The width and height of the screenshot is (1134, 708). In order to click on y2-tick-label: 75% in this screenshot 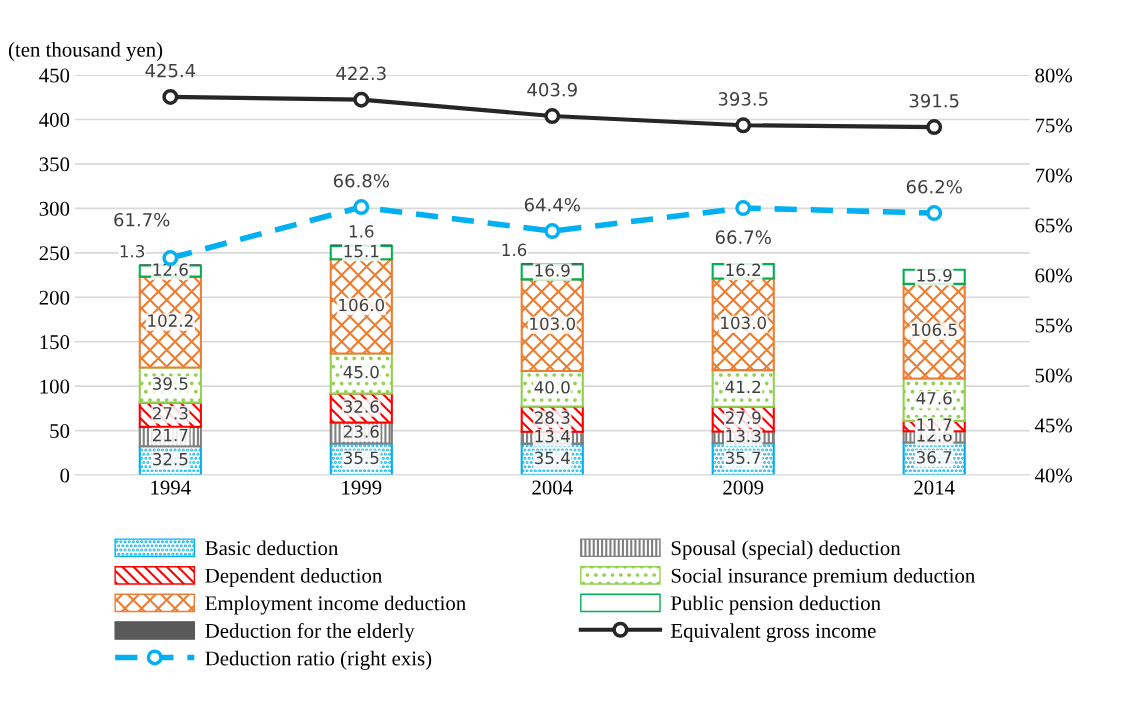, I will do `click(1054, 125)`.